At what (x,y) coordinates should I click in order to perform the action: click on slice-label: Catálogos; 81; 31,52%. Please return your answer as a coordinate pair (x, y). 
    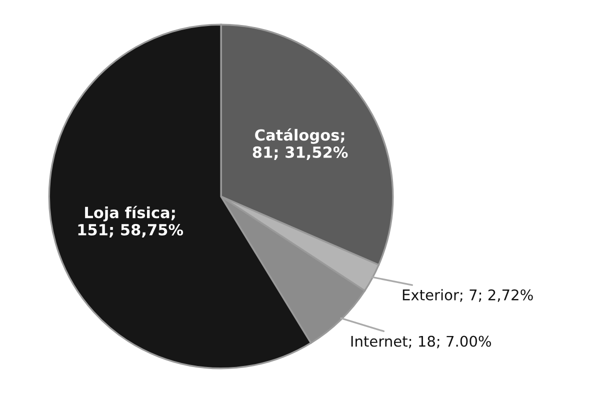
    Looking at the image, I should click on (300, 144).